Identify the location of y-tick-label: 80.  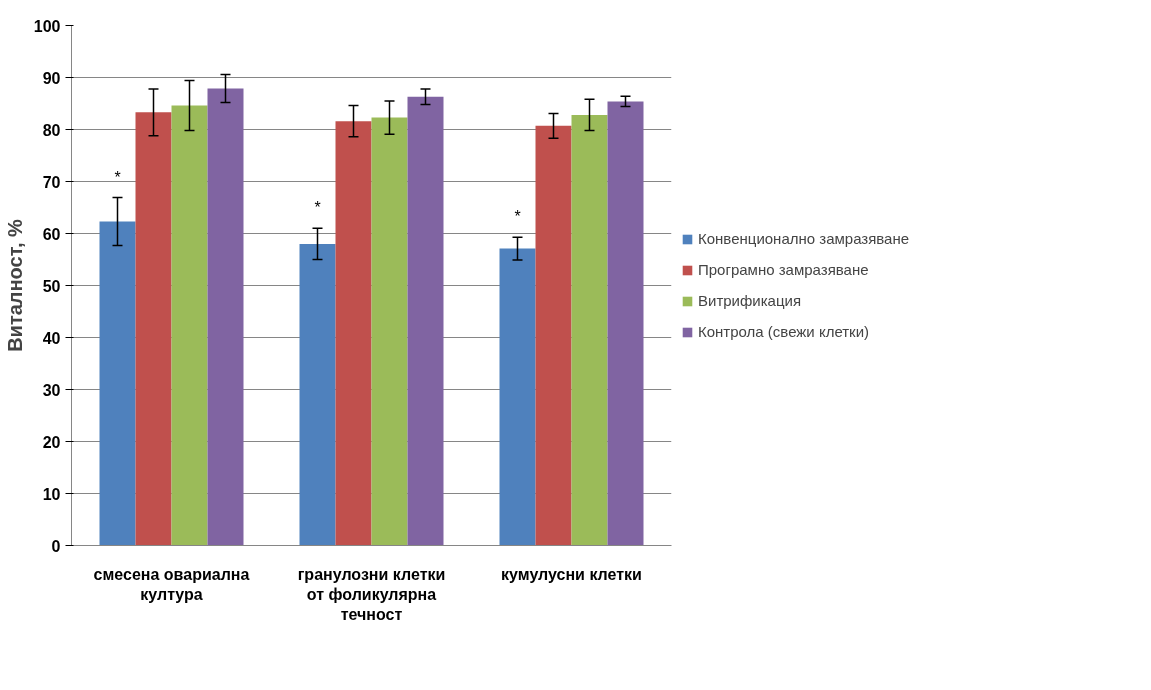
(51, 130).